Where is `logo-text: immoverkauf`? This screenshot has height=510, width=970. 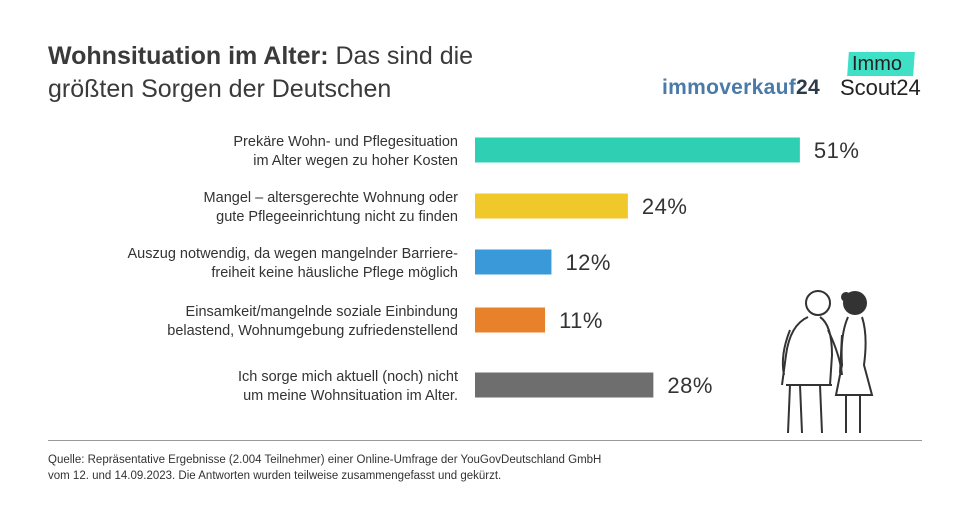
logo-text: immoverkauf is located at coordinates (729, 87).